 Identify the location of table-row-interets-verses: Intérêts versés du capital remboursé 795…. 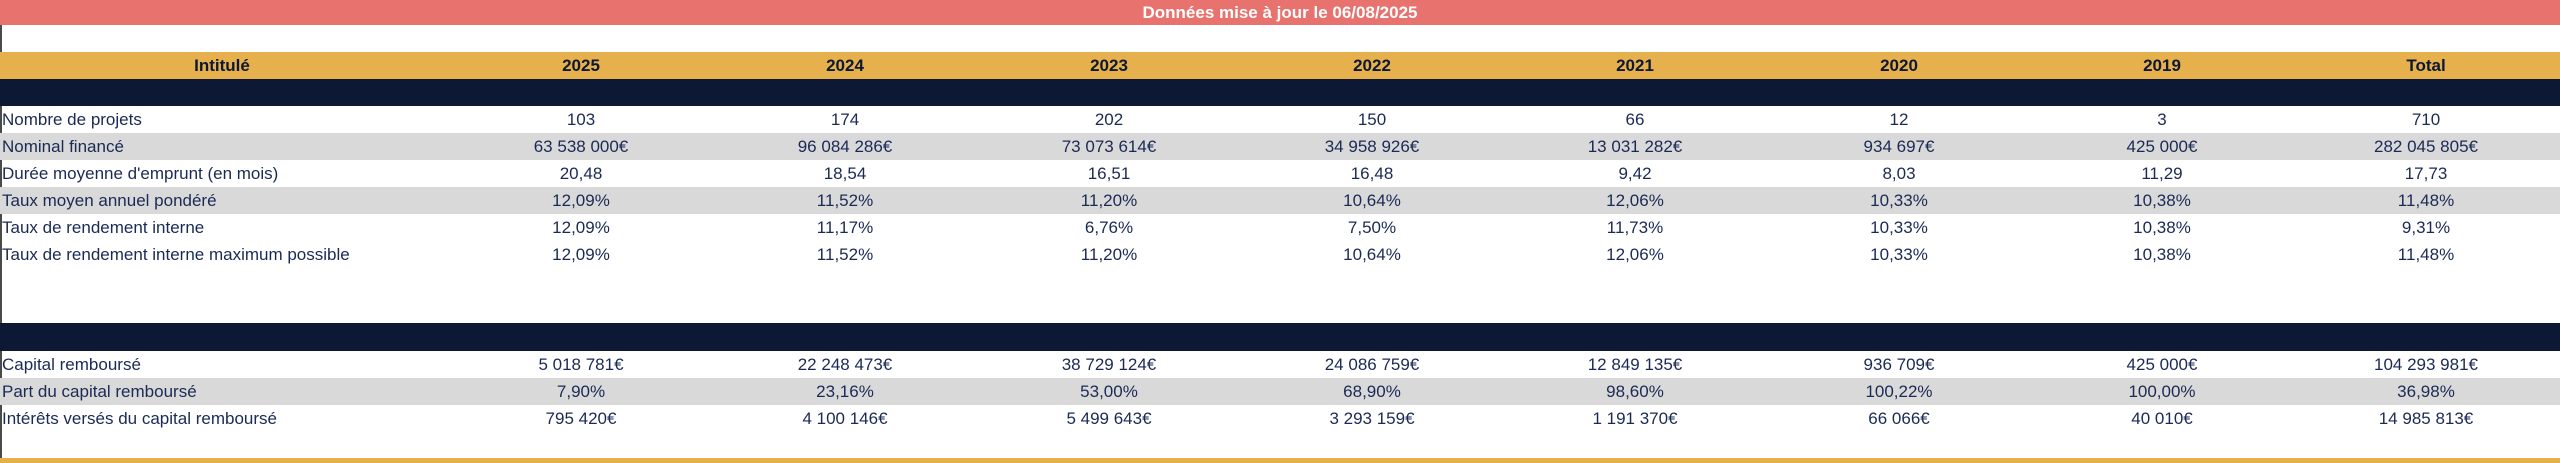
(1280, 418).